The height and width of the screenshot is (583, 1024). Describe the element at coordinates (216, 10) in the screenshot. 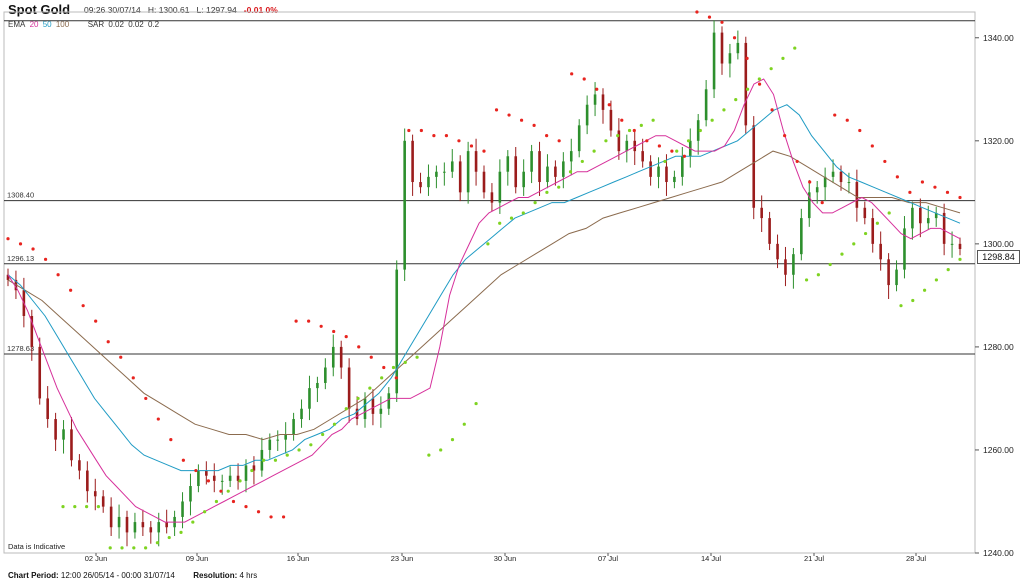

I see `quote-low: L: 1297.94` at that location.